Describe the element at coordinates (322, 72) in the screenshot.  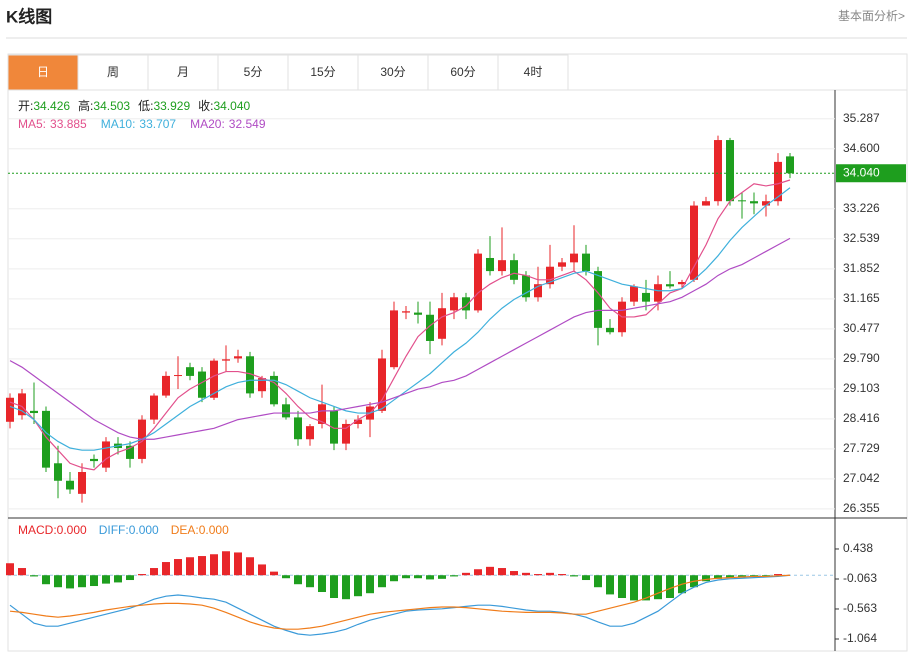
I see `tab-label: 15分` at that location.